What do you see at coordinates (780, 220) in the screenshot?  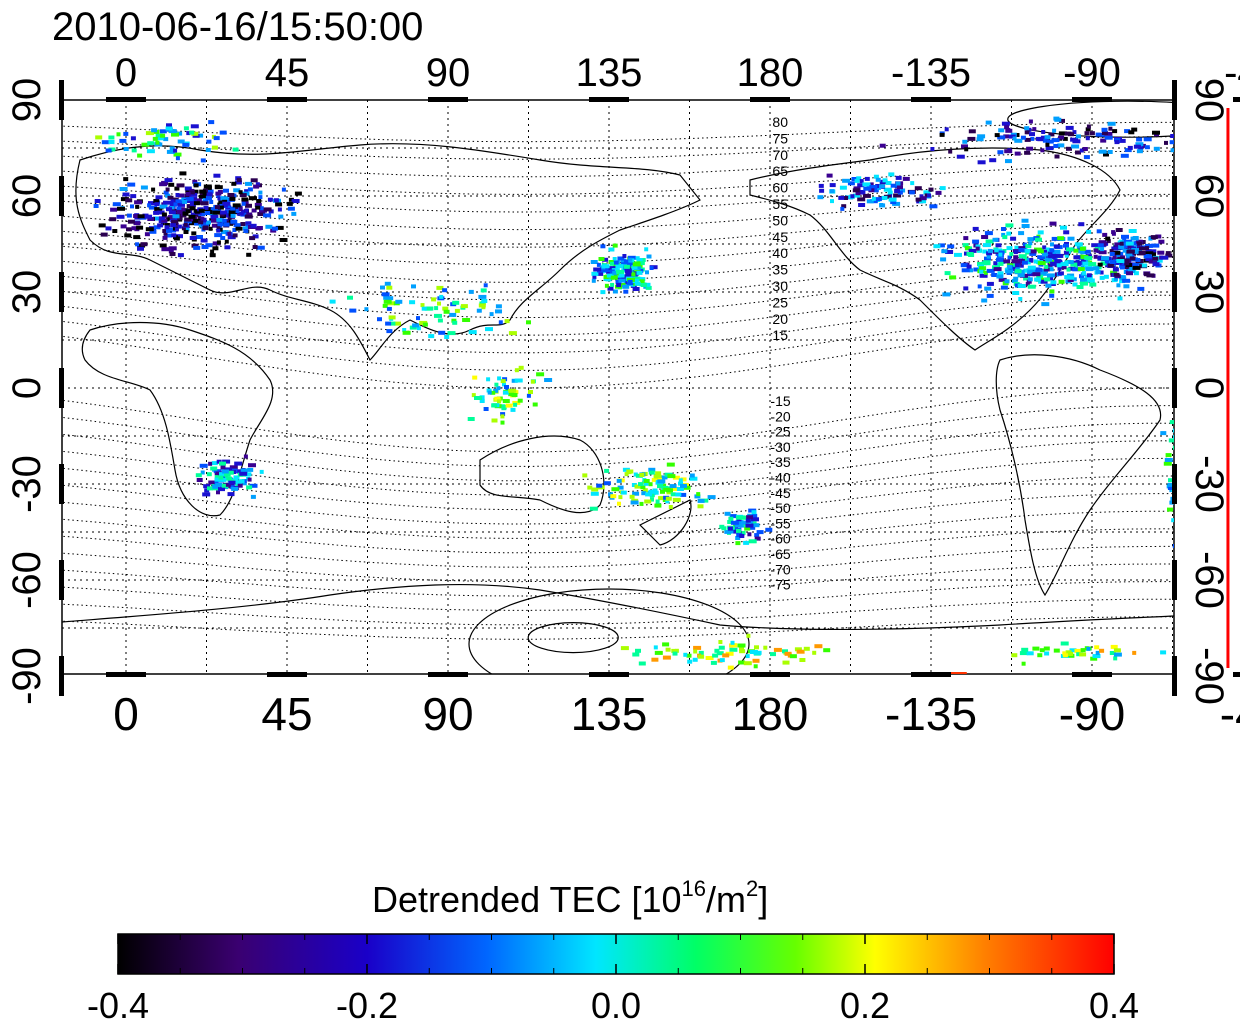 I see `contour-label: 50` at bounding box center [780, 220].